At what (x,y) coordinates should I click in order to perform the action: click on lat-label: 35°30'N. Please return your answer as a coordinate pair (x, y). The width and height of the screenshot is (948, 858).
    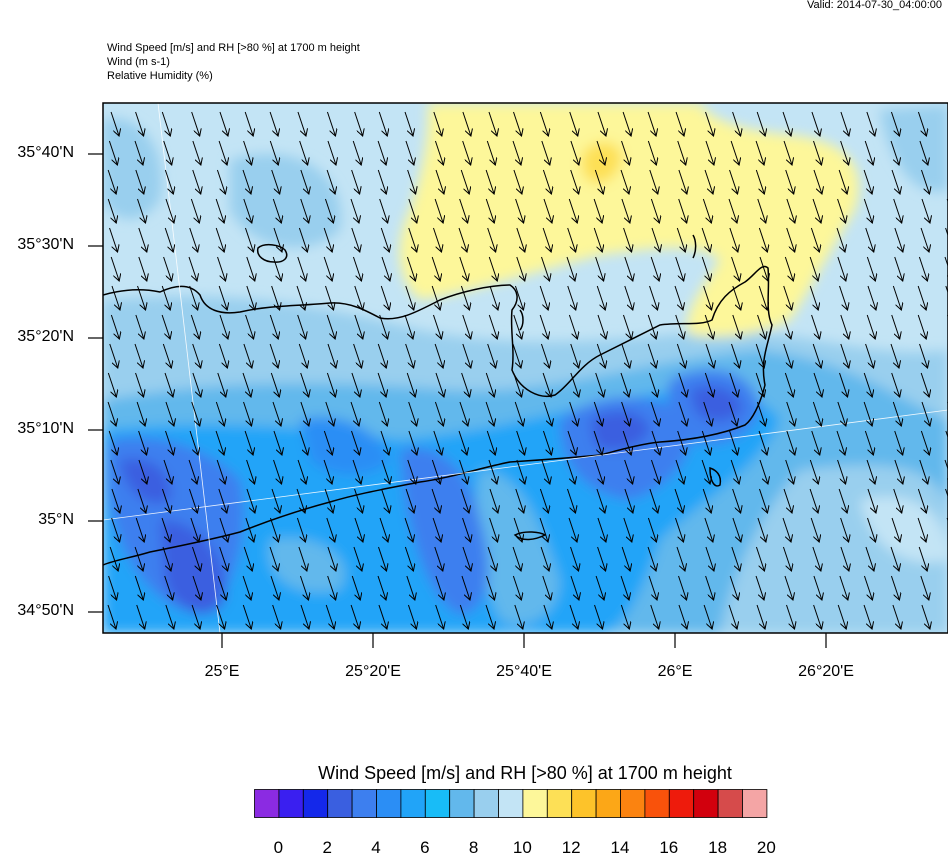
    Looking at the image, I should click on (37, 245).